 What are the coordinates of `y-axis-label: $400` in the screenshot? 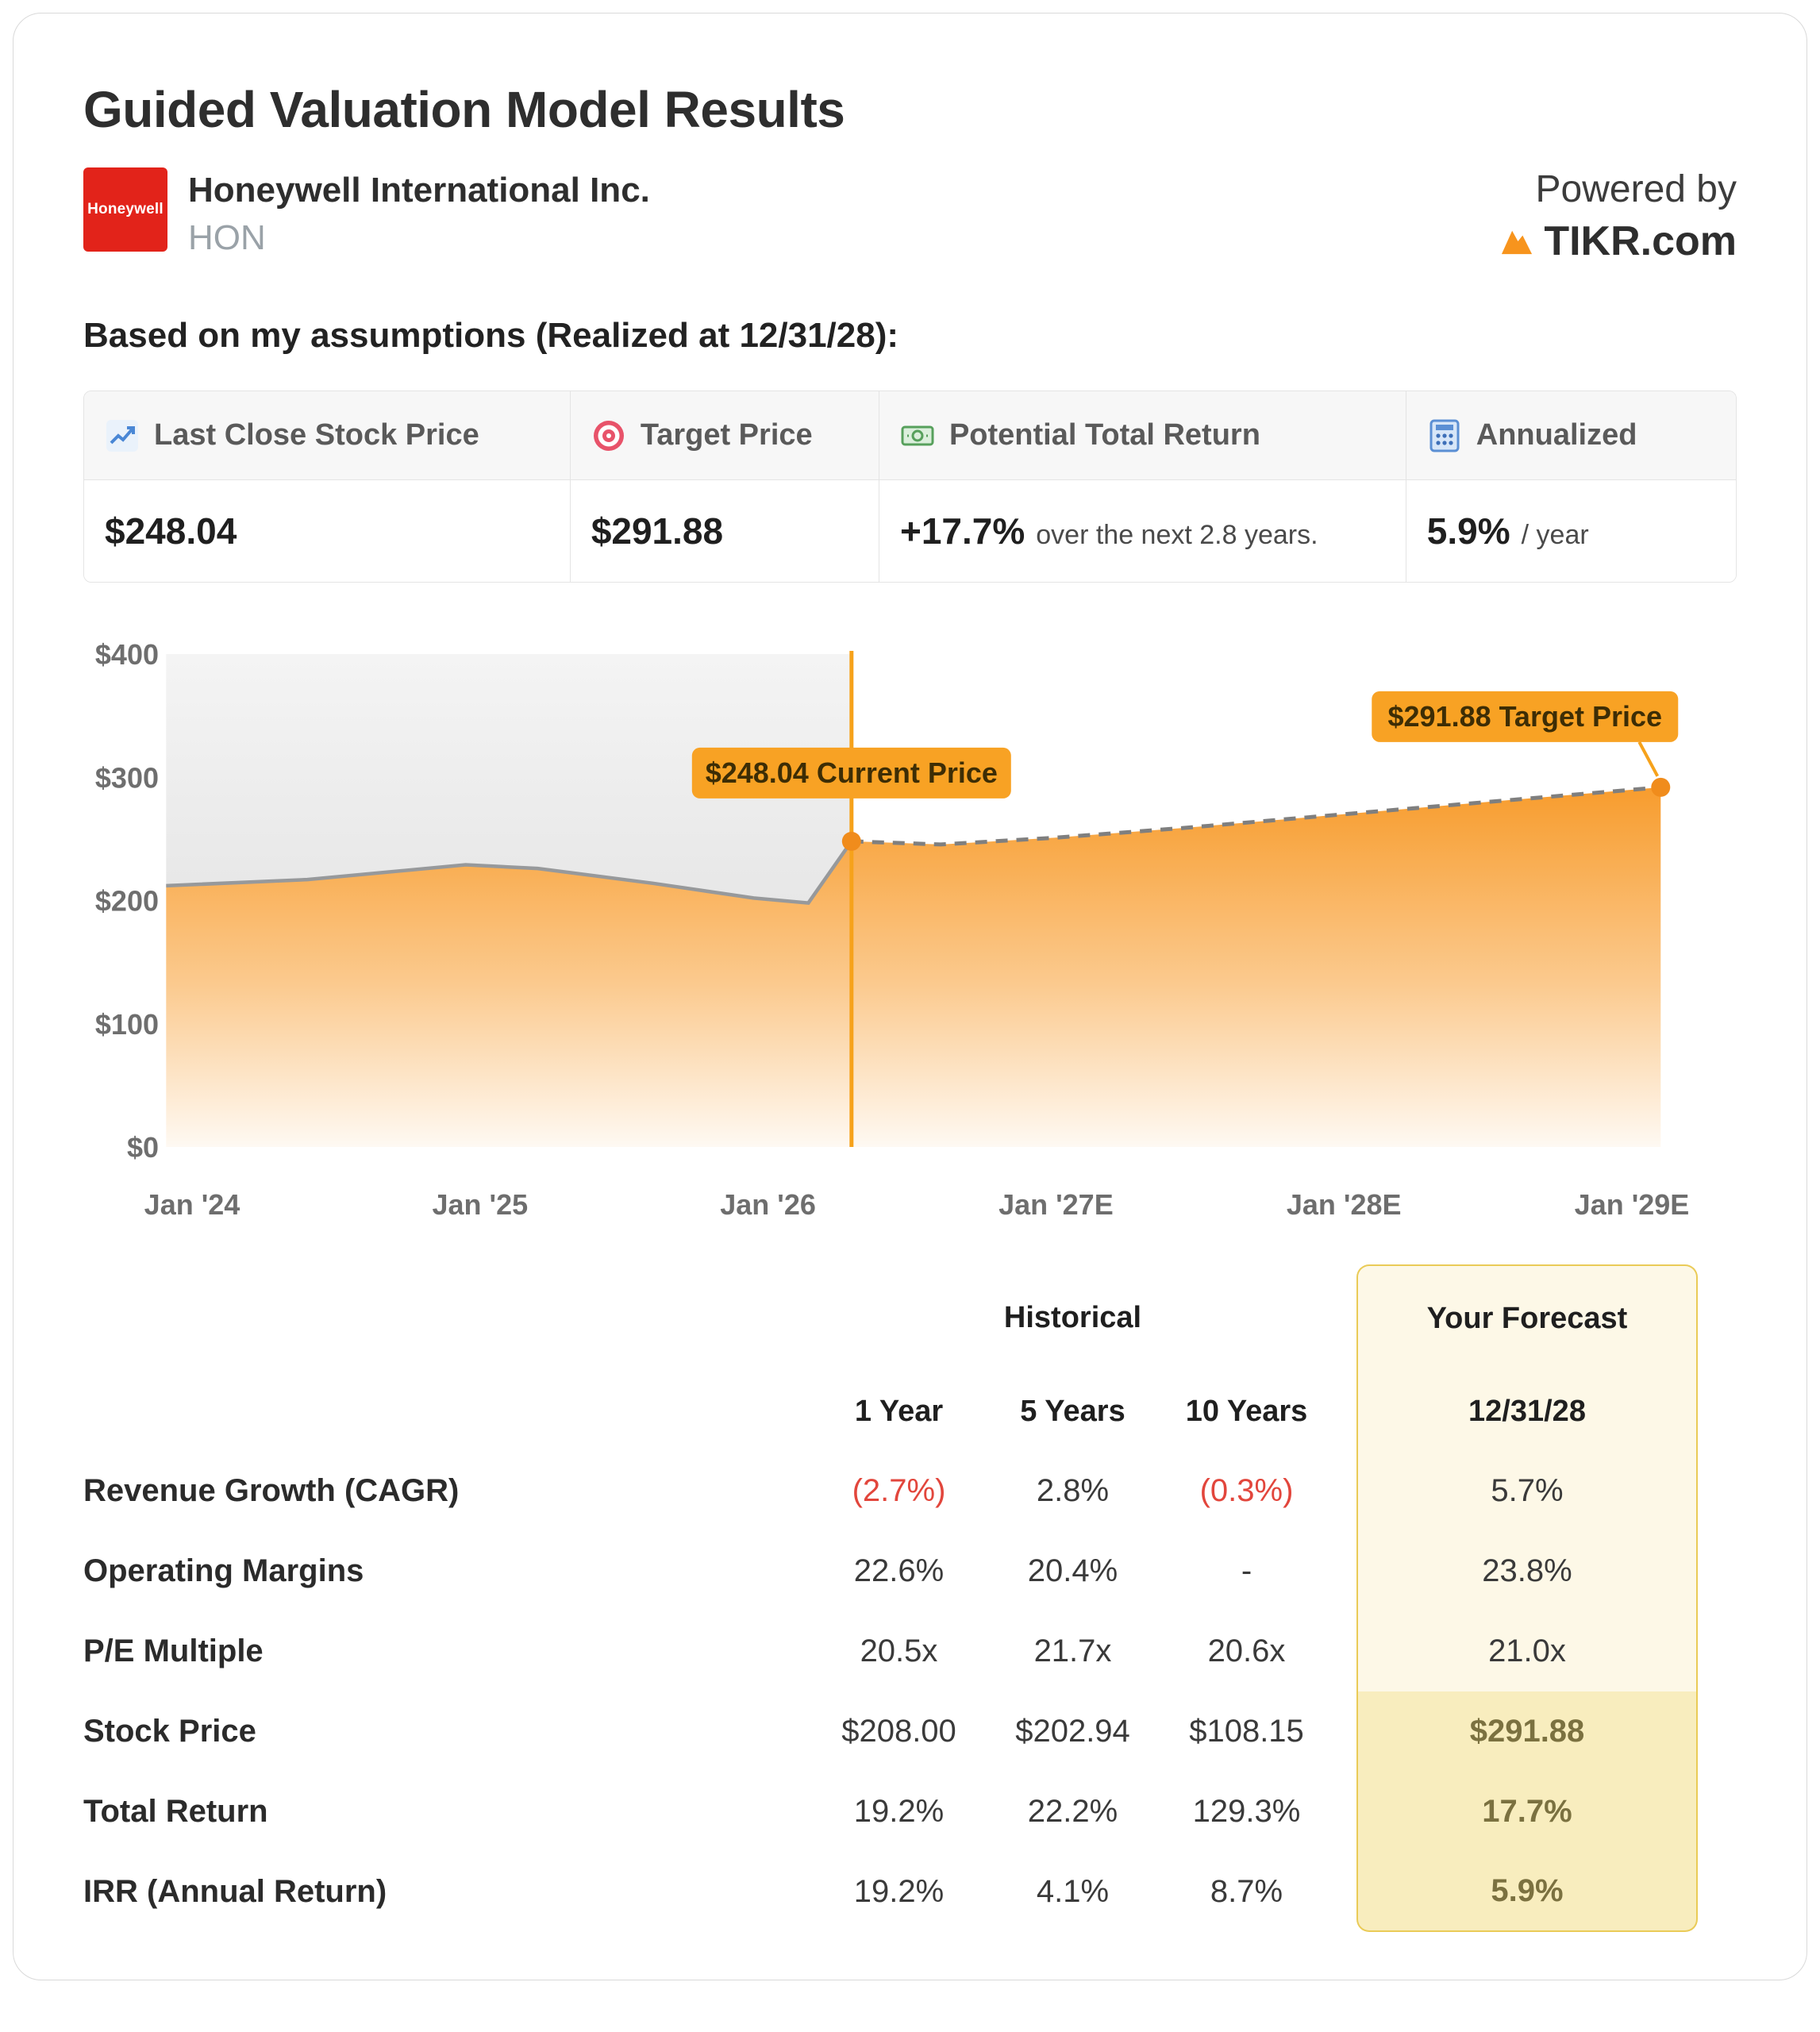 It's located at (127, 654).